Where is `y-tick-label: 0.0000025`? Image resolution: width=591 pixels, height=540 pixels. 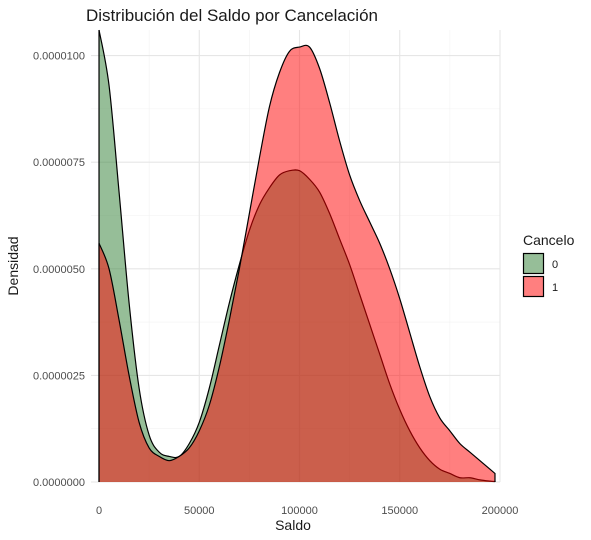 y-tick-label: 0.0000025 is located at coordinates (59, 376).